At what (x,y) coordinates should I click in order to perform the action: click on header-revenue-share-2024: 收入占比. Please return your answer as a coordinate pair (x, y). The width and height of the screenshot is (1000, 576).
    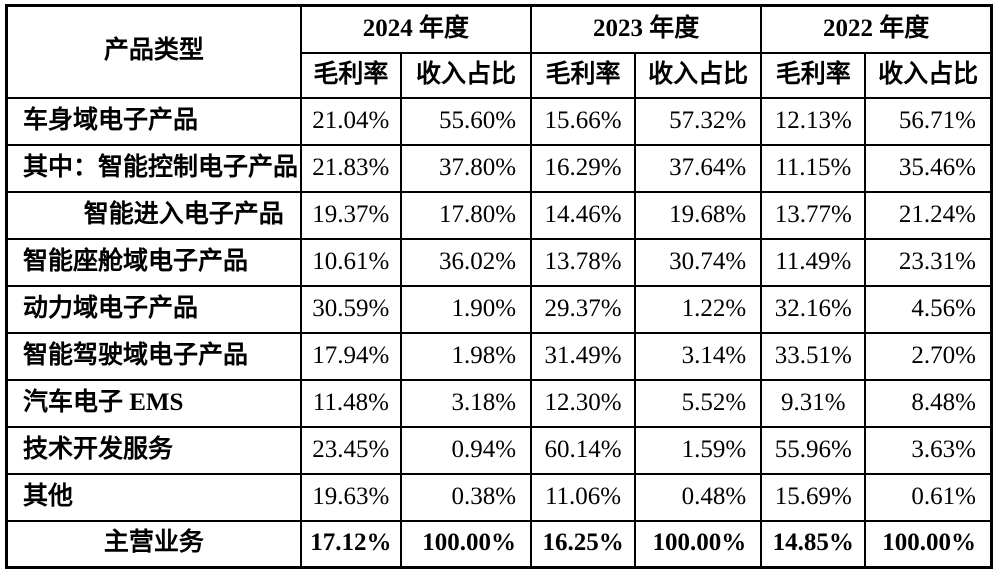
    Looking at the image, I should click on (466, 75).